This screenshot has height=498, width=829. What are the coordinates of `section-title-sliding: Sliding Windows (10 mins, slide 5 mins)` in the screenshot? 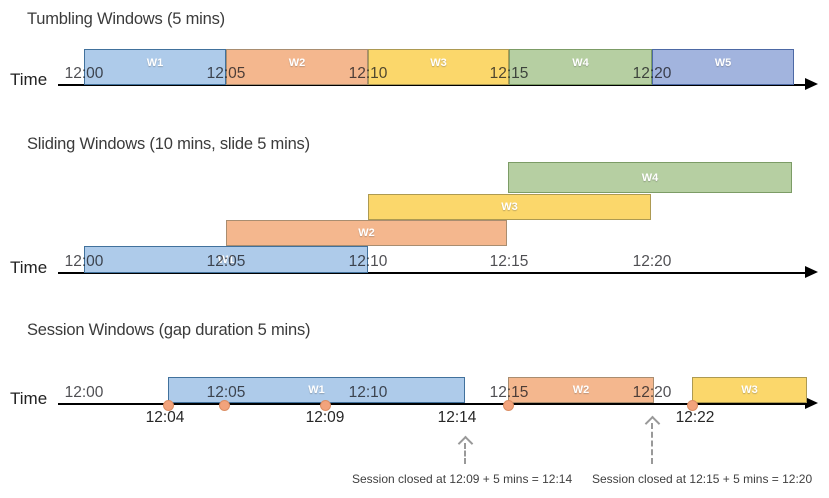 It's located at (168, 144).